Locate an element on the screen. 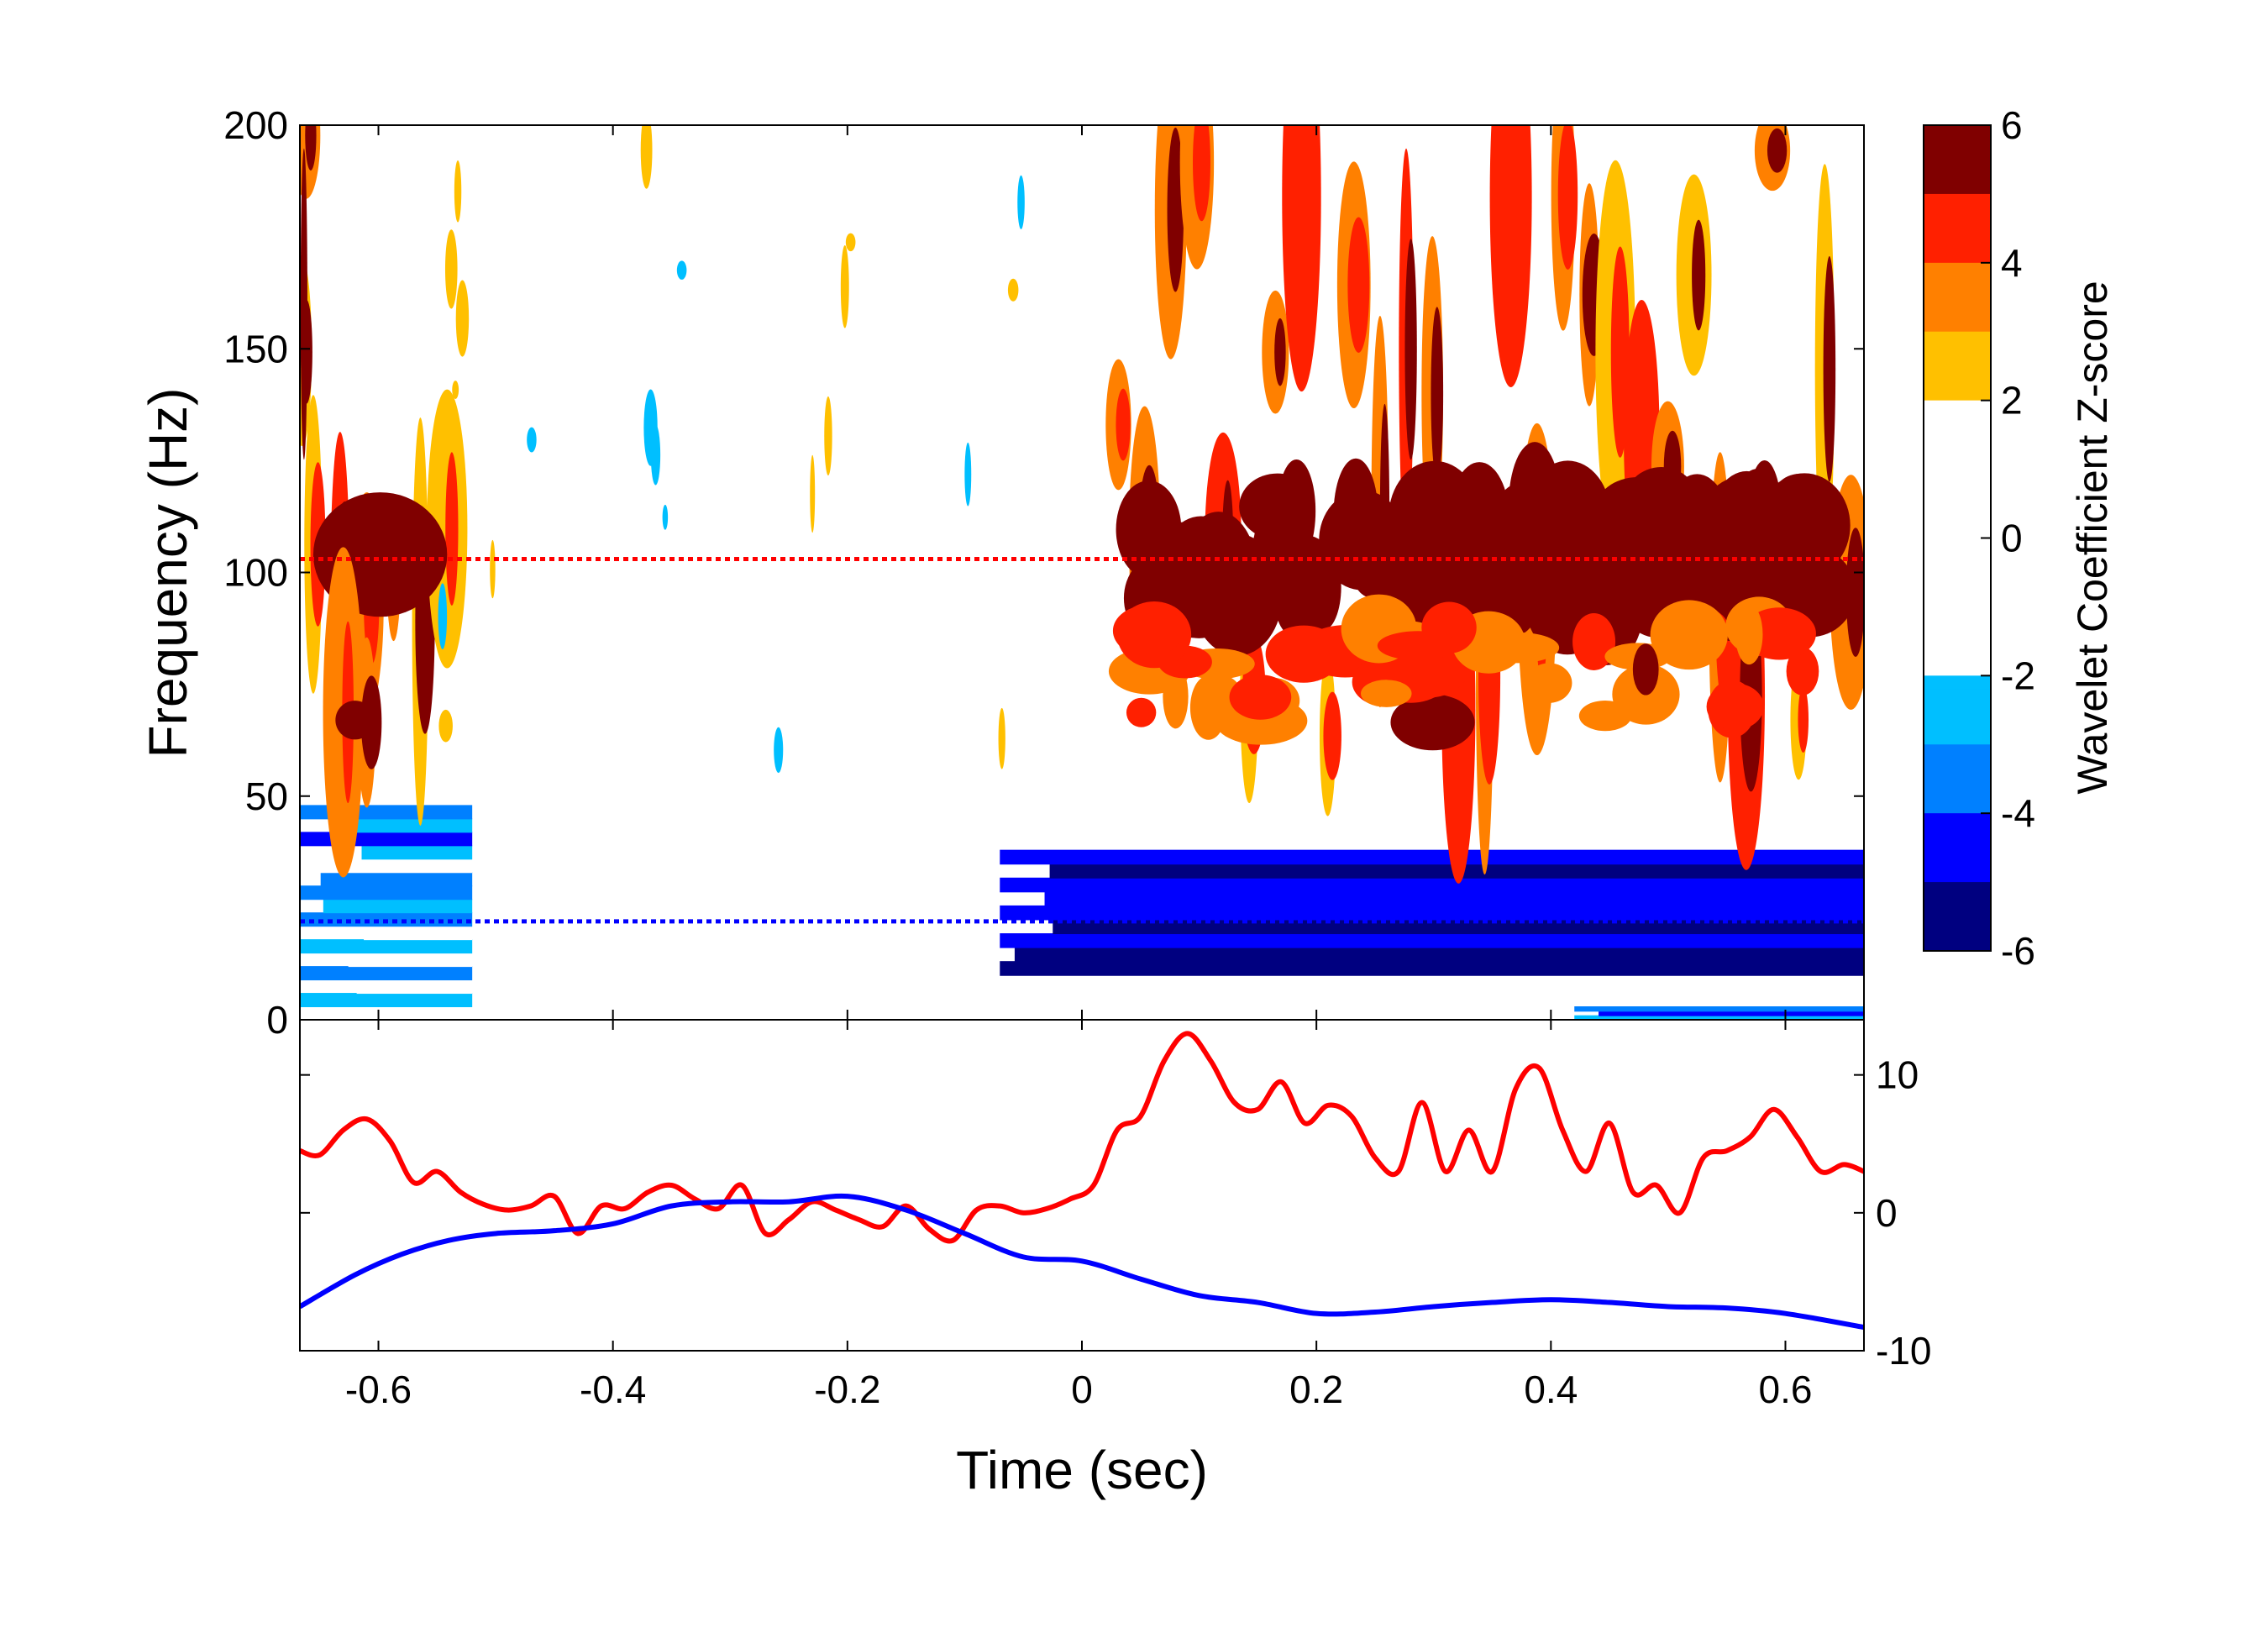 Image resolution: width=2268 pixels, height=1638 pixels. y-tick-label: 100 is located at coordinates (255, 573).